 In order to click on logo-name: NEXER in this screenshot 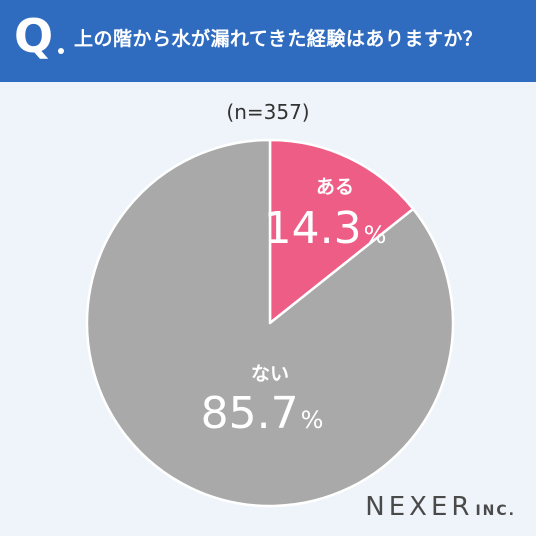, I will do `click(419, 507)`.